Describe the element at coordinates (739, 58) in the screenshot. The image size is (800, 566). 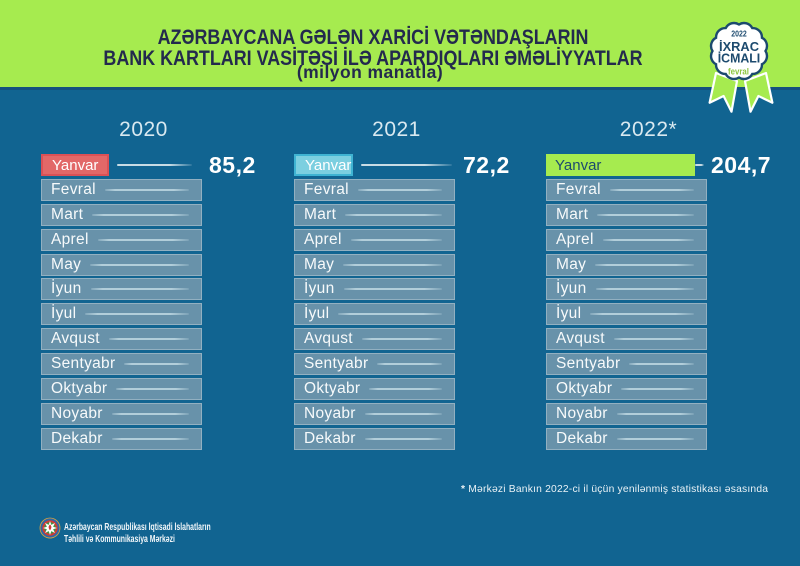
I see `svg-text: İCMALI` at that location.